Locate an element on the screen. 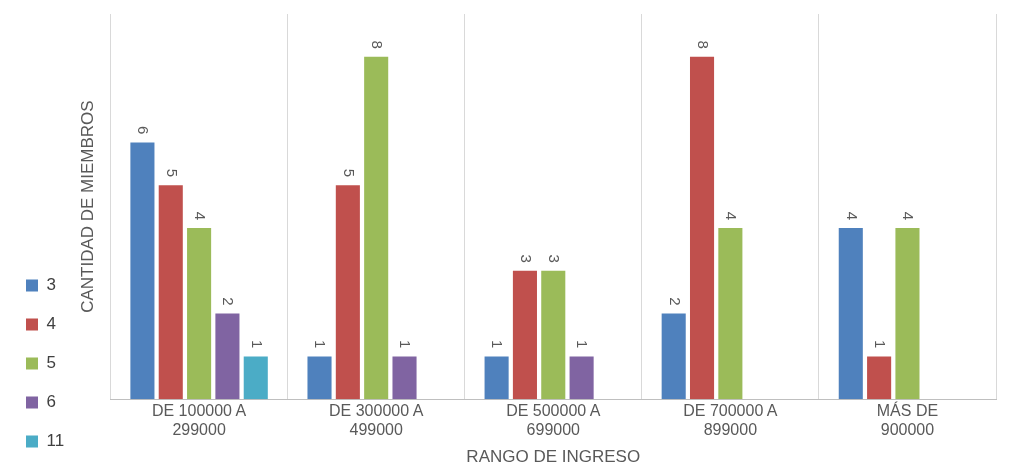 This screenshot has height=476, width=1016. x-tick-label: DE 100000 A 299000 is located at coordinates (199, 420).